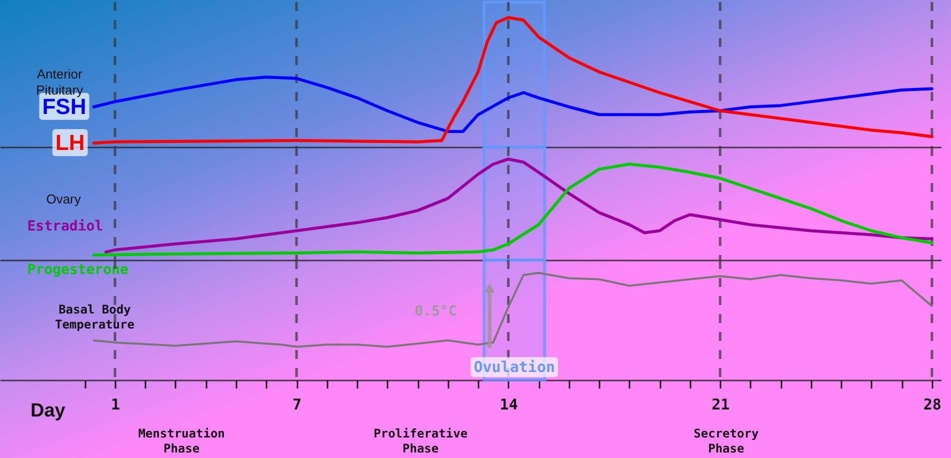 The image size is (951, 458). I want to click on annotation: Basal Body Temperature, so click(94, 317).